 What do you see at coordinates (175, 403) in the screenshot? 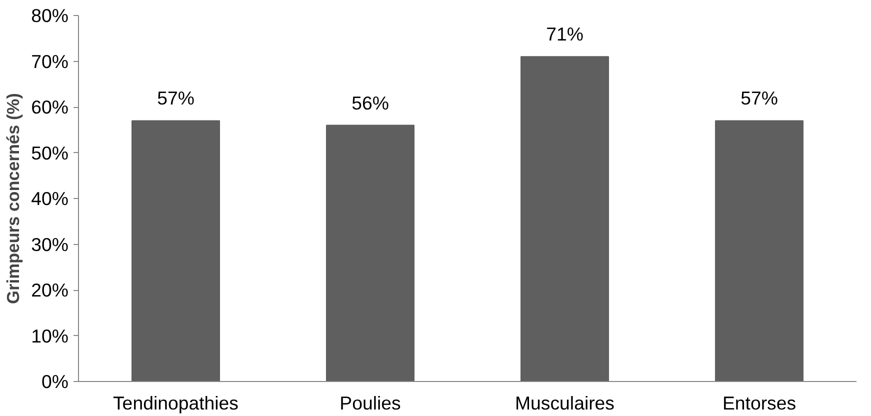
I see `x-tick-label: Tendinopathies` at bounding box center [175, 403].